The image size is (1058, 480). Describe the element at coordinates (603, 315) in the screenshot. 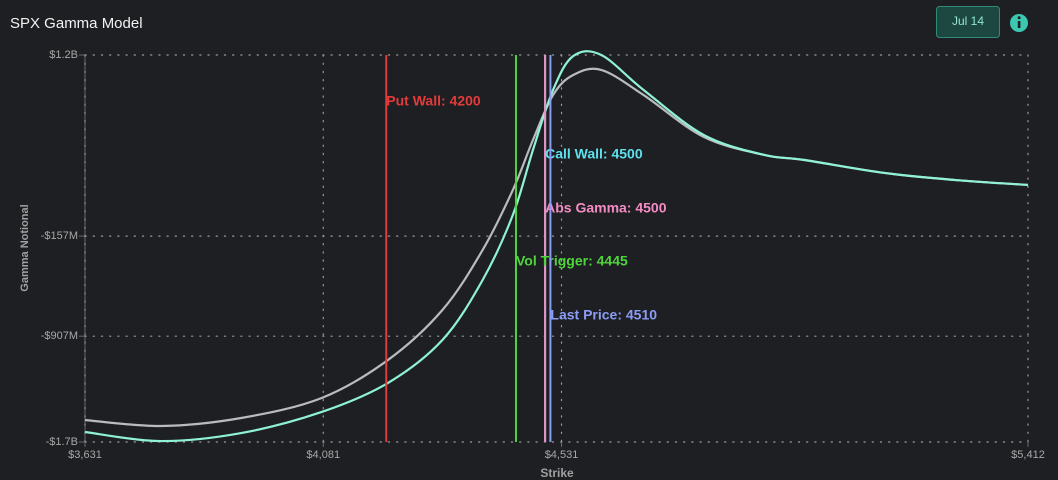

I see `annotation-label: Last Price: 4510` at that location.